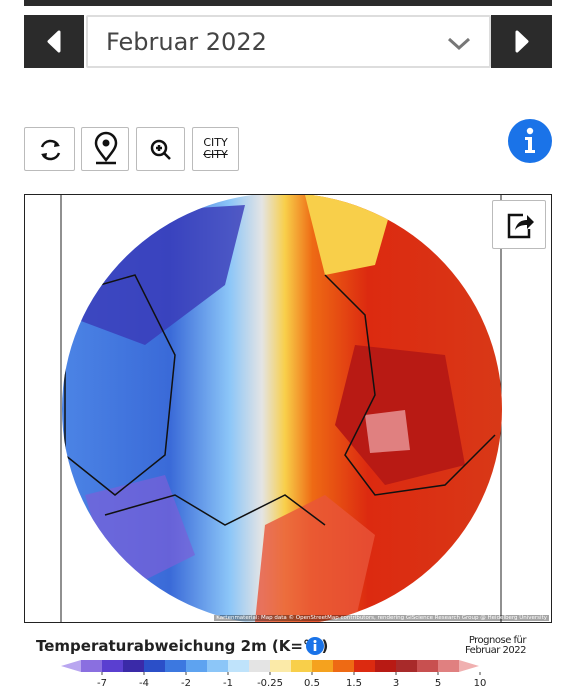 This screenshot has height=692, width=565. I want to click on colorbar-label: -7, so click(102, 683).